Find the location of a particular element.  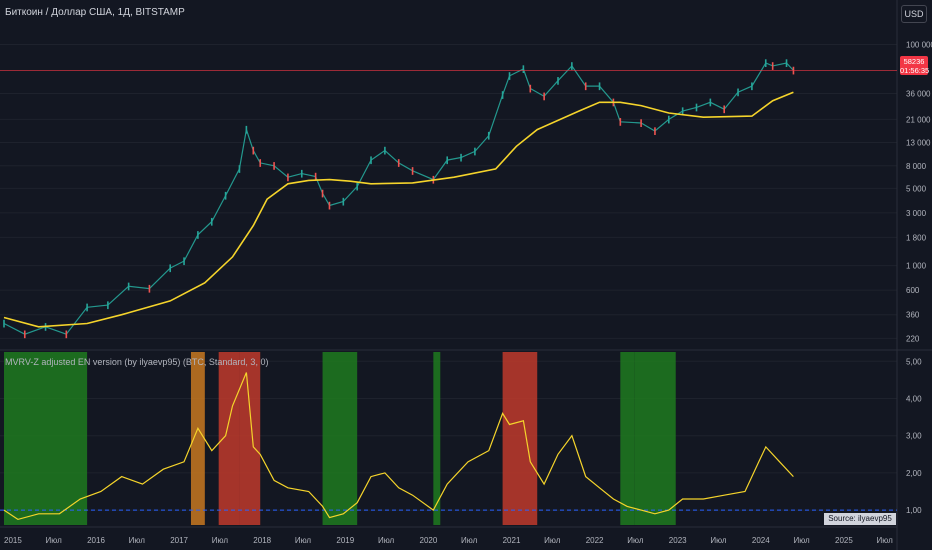

symbol-title: Биткоин / Доллар США, 1Д, BITSTAMP is located at coordinates (95, 12).